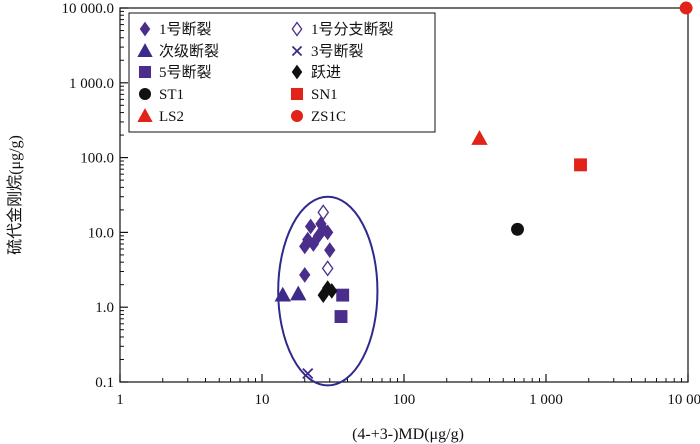 The height and width of the screenshot is (444, 700). What do you see at coordinates (189, 51) in the screenshot?
I see `legend-label: 次级断裂` at bounding box center [189, 51].